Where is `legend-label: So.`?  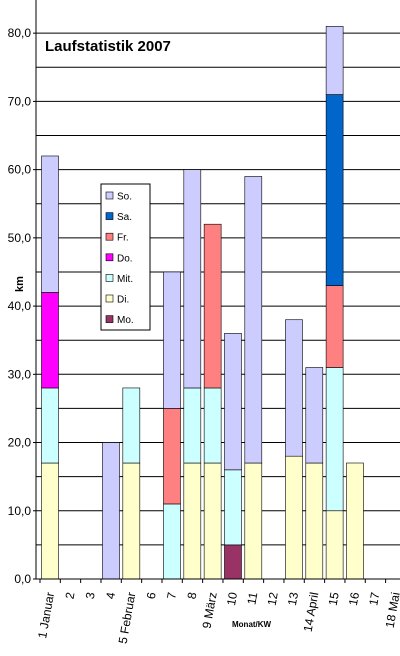 legend-label: So. is located at coordinates (124, 197).